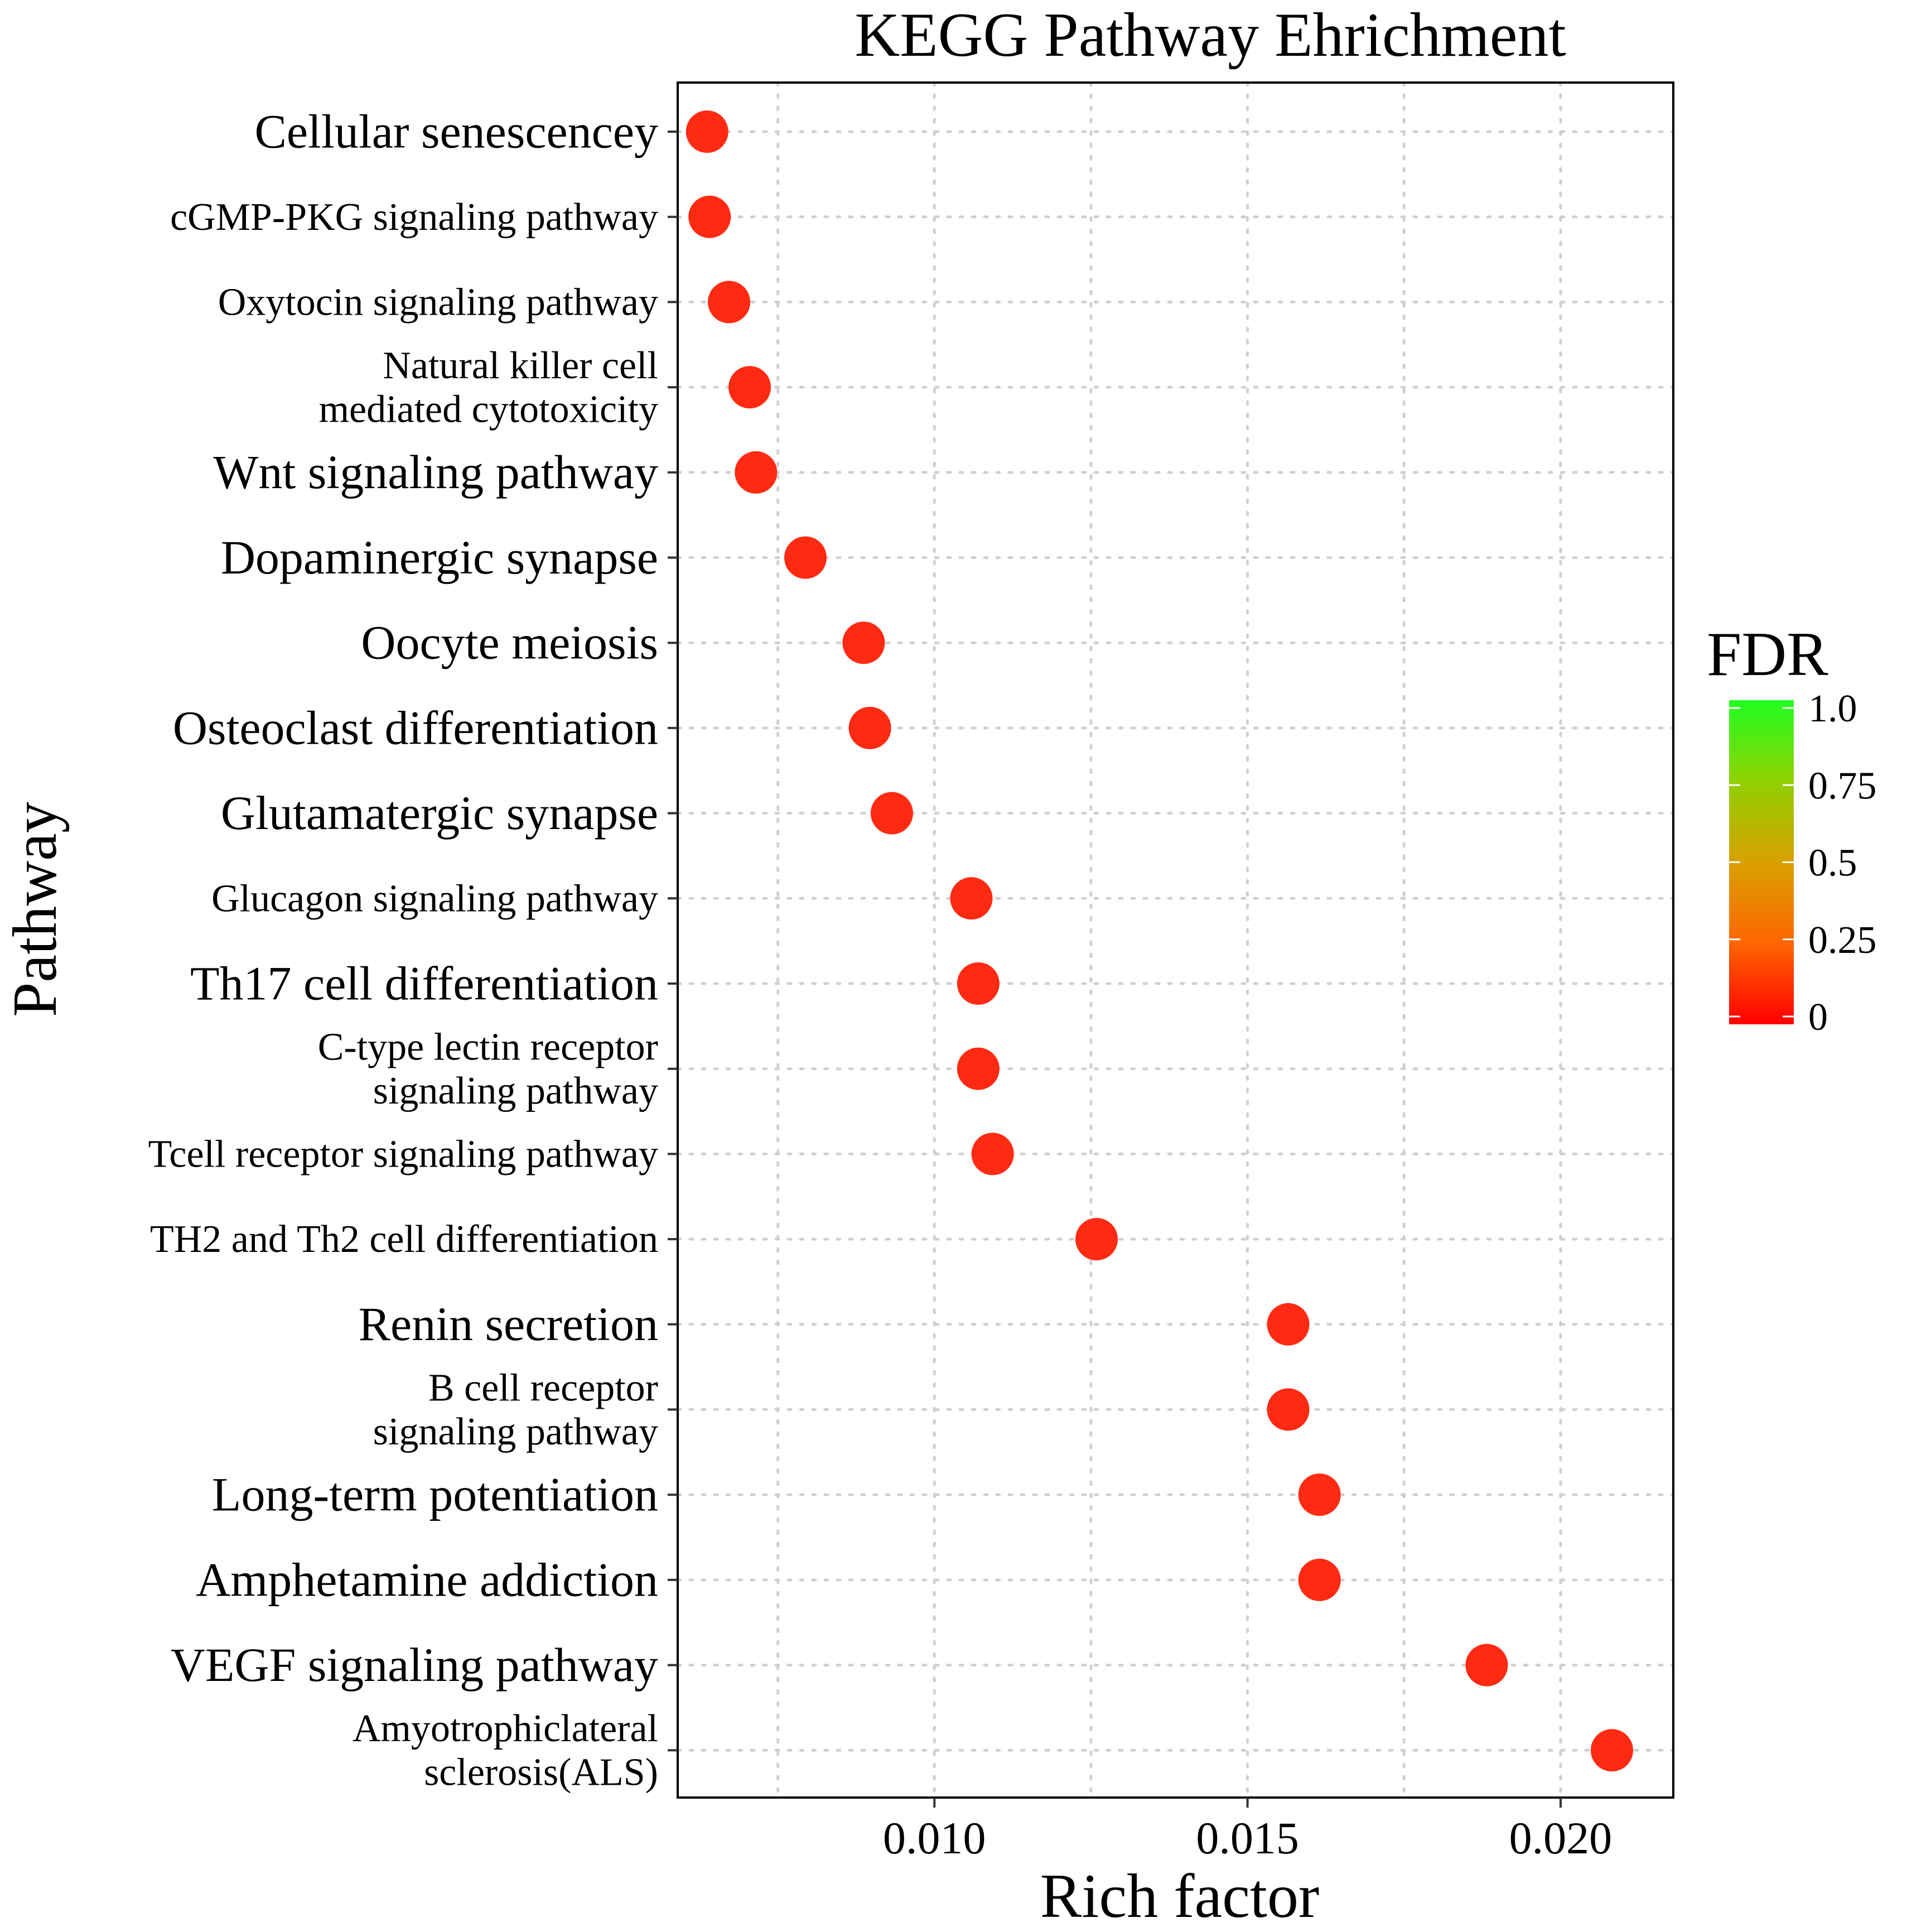 The image size is (1907, 1932). What do you see at coordinates (424, 983) in the screenshot?
I see `y-tick-label: Th17 cell differentiation` at bounding box center [424, 983].